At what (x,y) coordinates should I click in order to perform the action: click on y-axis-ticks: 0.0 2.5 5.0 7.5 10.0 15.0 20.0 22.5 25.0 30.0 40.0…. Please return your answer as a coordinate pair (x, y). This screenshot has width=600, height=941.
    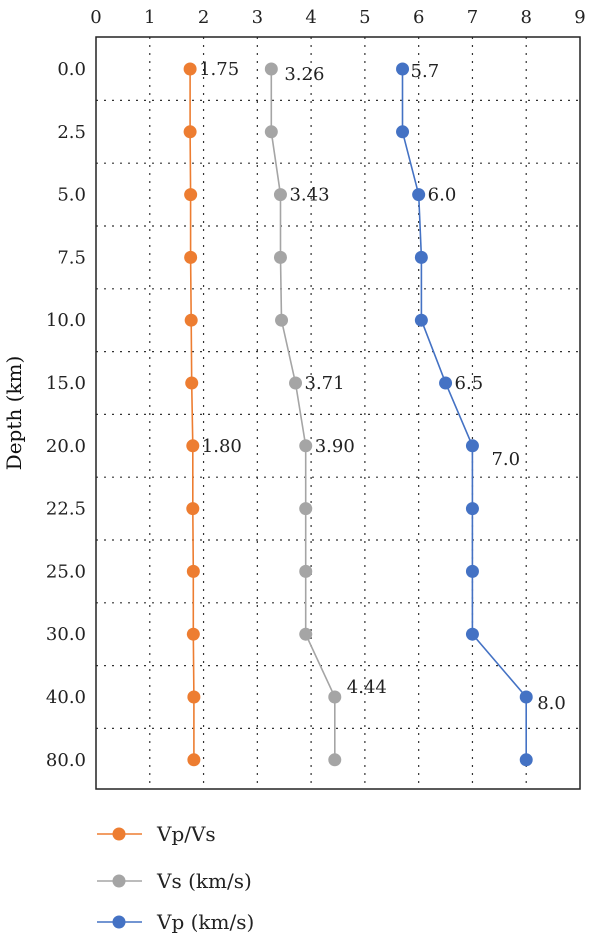
    Looking at the image, I should click on (66, 415).